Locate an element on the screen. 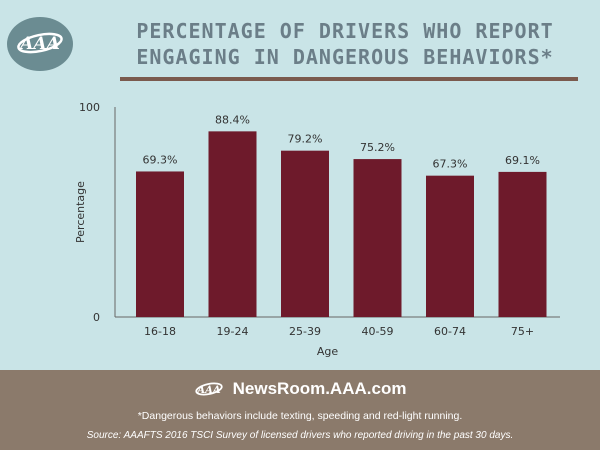 The width and height of the screenshot is (600, 450). aaa-footer-logo-icon: AAA is located at coordinates (209, 389).